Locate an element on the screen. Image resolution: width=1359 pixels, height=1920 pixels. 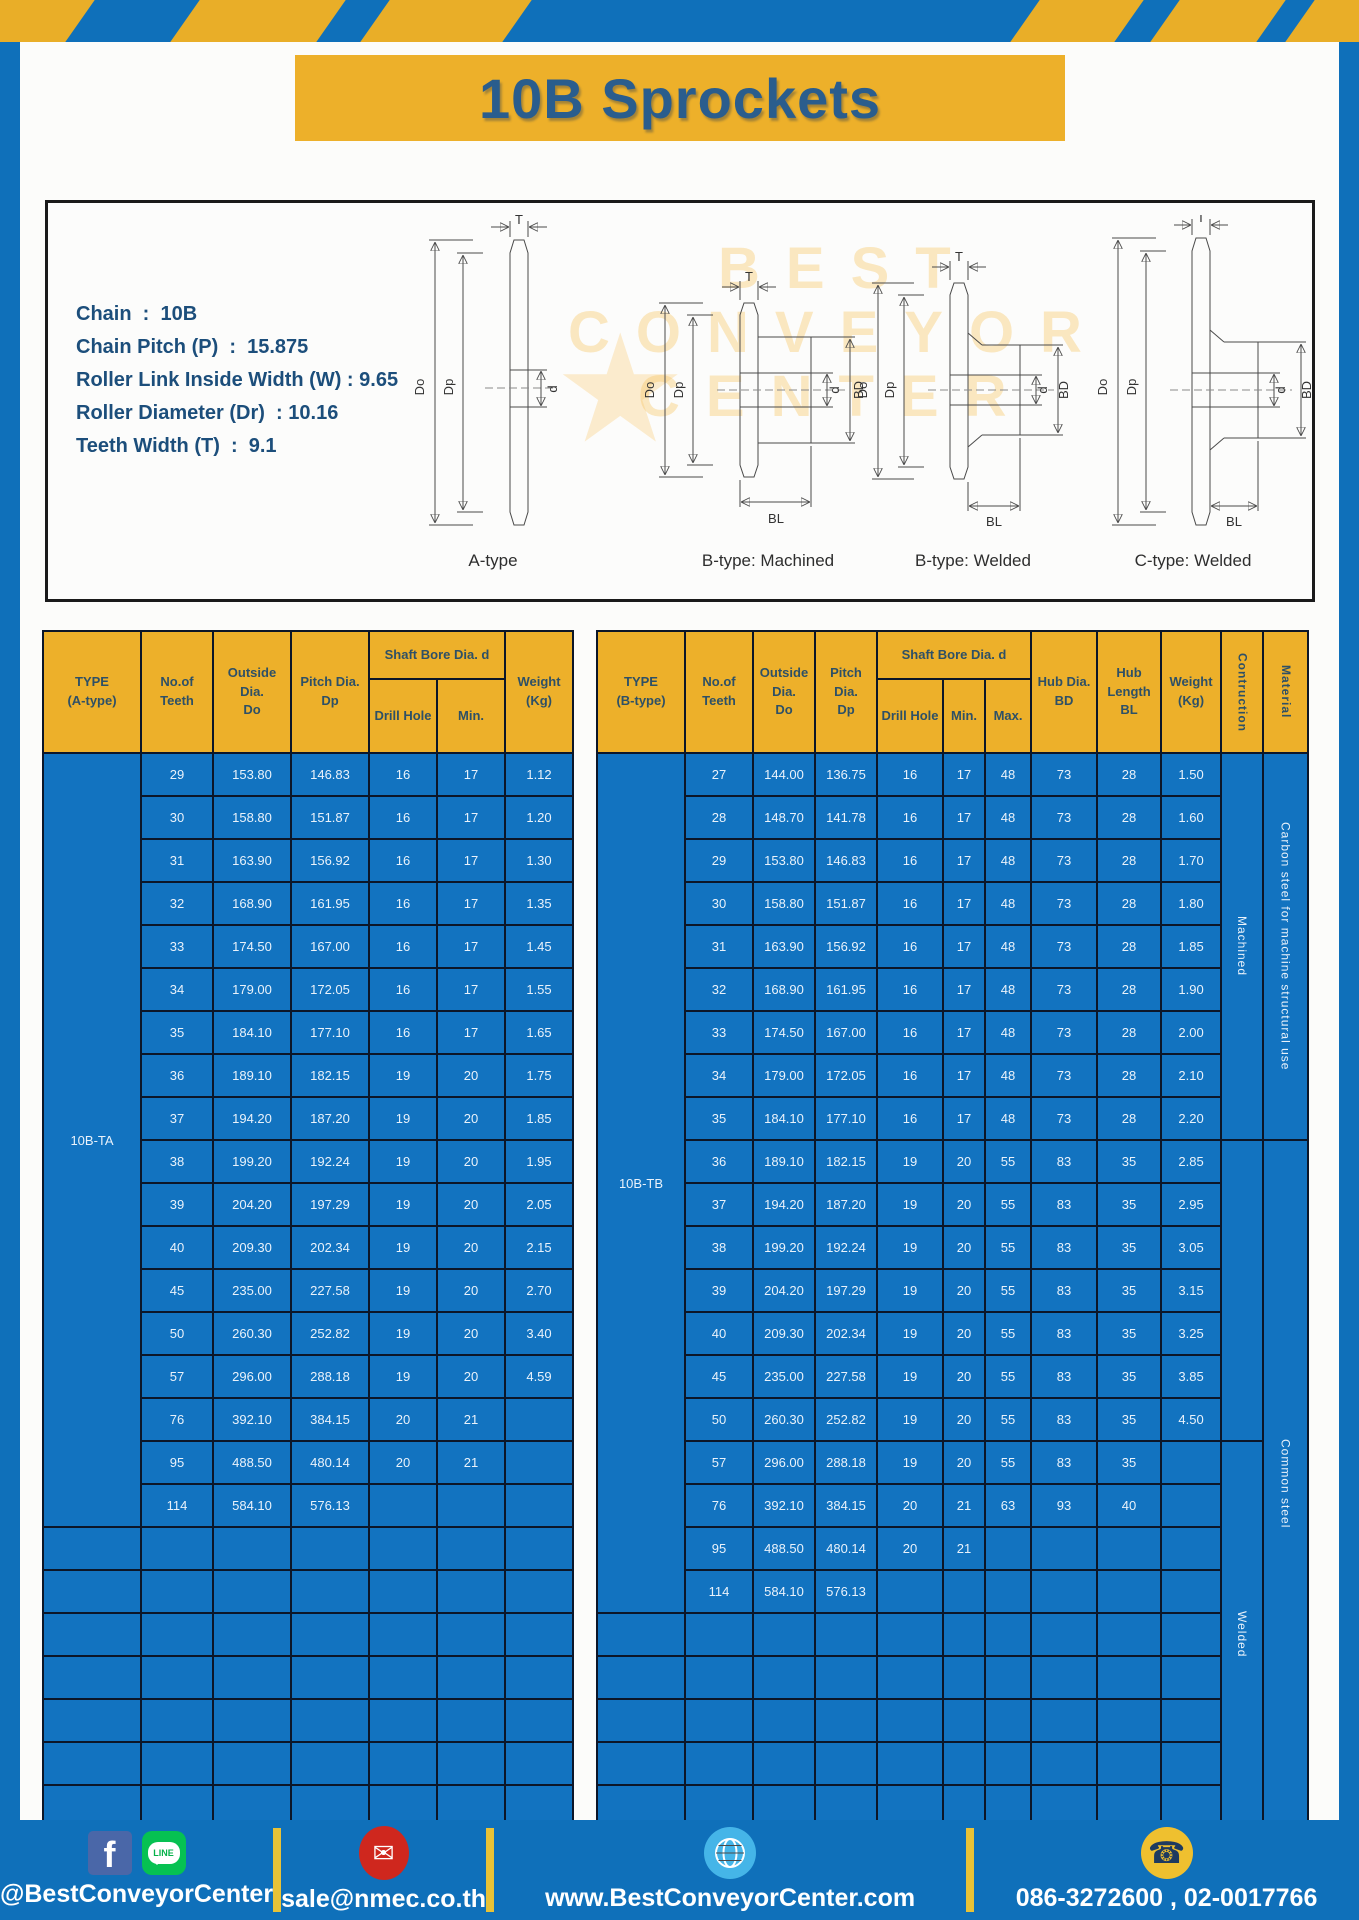
table-cell: 48 is located at coordinates (1008, 903).